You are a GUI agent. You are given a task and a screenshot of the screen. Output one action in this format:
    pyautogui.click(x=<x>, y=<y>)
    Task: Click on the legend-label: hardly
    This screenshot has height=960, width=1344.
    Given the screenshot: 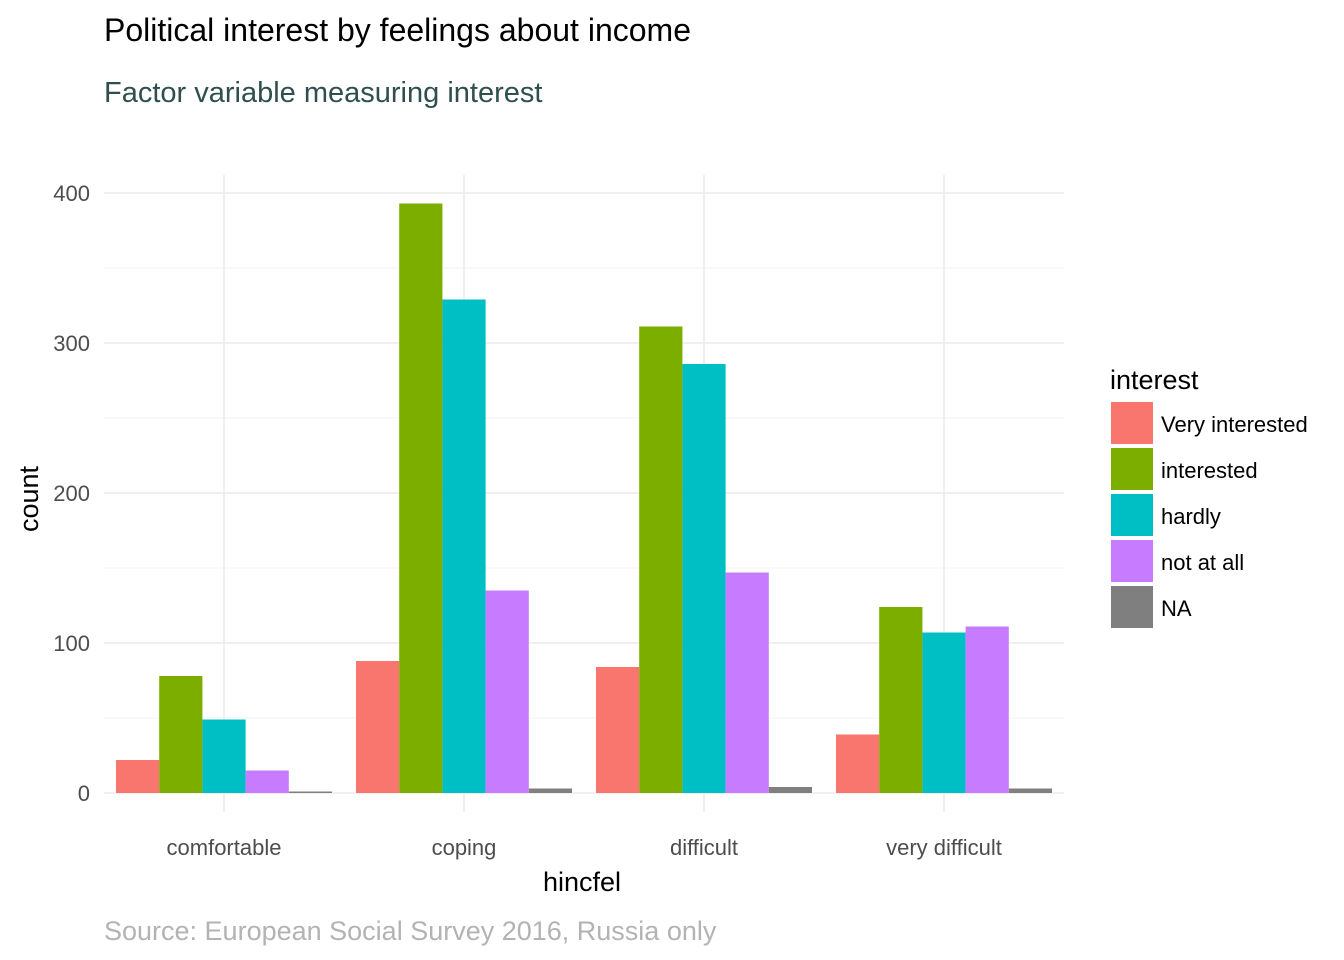 What is the action you would take?
    pyautogui.click(x=1191, y=516)
    